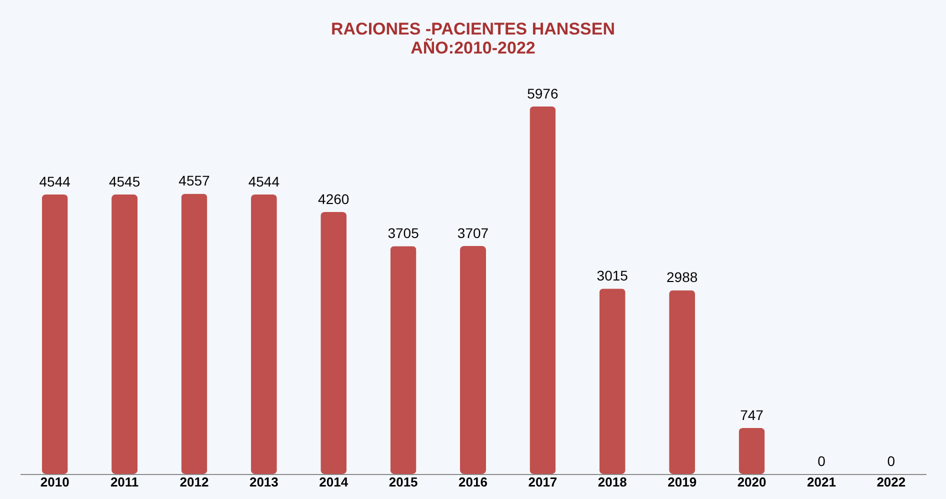 Image resolution: width=946 pixels, height=499 pixels. Describe the element at coordinates (473, 233) in the screenshot. I see `data-label: 3707` at that location.